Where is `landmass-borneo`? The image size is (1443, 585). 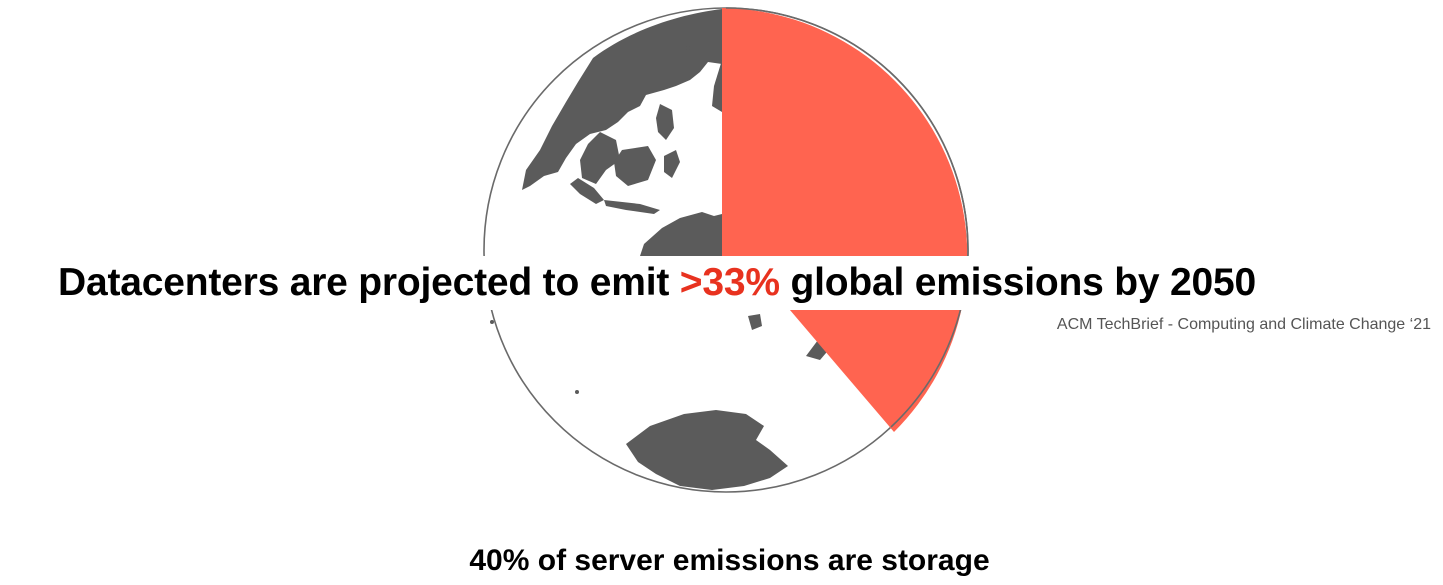 landmass-borneo is located at coordinates (635, 166).